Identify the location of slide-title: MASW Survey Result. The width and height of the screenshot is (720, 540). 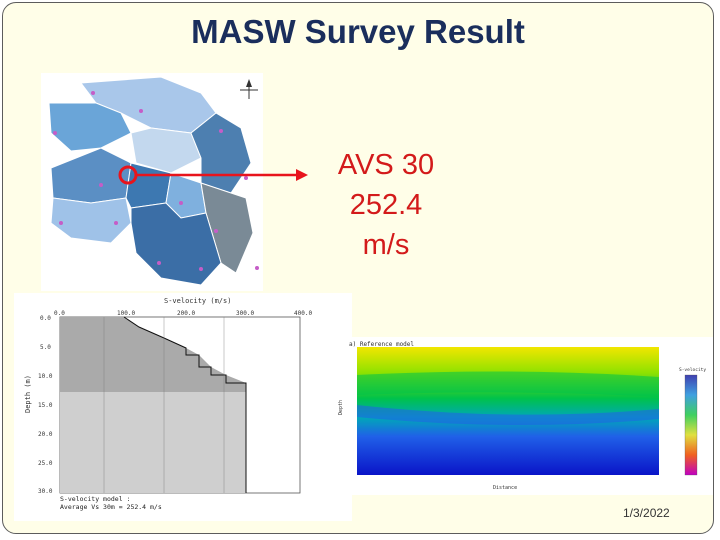
(358, 31).